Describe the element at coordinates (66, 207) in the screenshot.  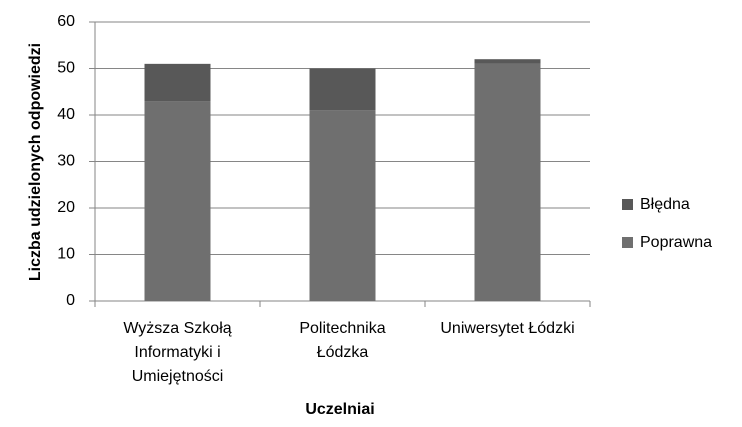
I see `y-tick-label: 20` at that location.